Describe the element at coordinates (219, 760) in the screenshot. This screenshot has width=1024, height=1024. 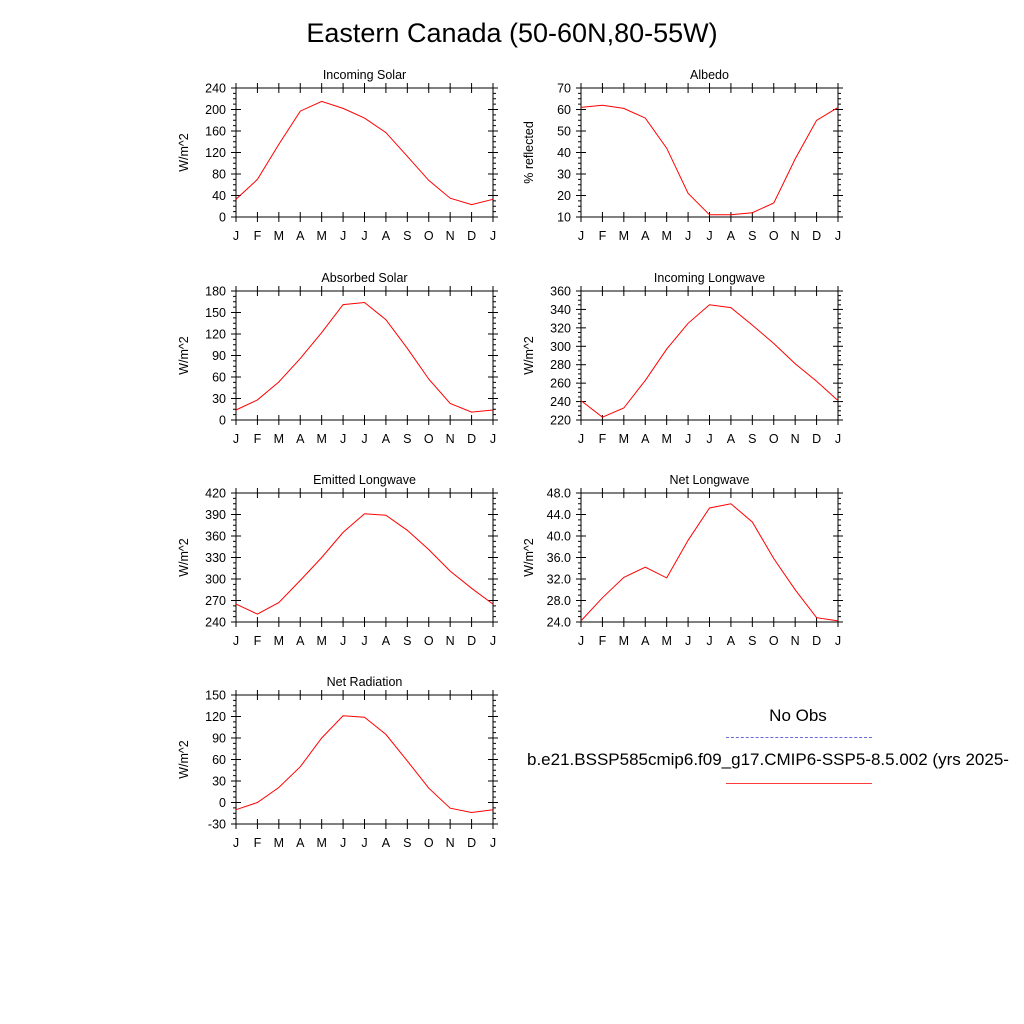
I see `y-tick-label: 60` at that location.